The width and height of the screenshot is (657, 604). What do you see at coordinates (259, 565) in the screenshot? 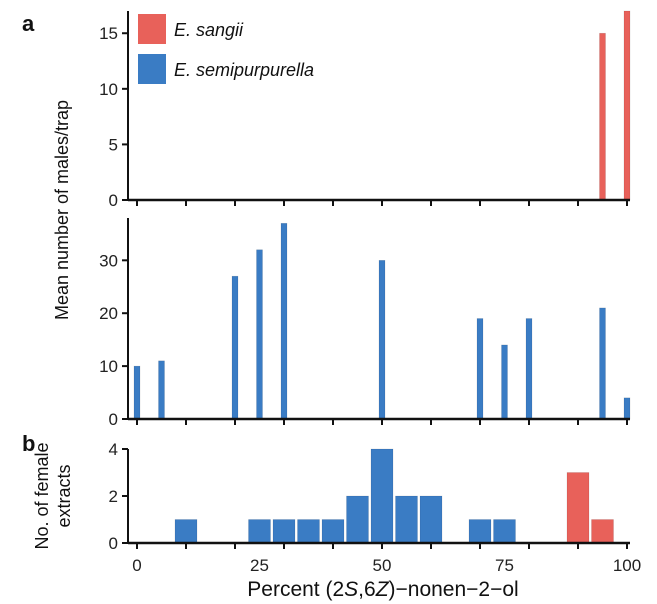
I see `x-tick-label-b: 25` at bounding box center [259, 565].